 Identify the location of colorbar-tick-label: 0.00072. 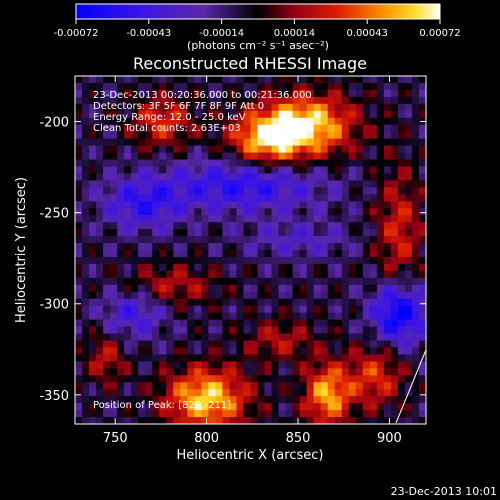
(439, 33).